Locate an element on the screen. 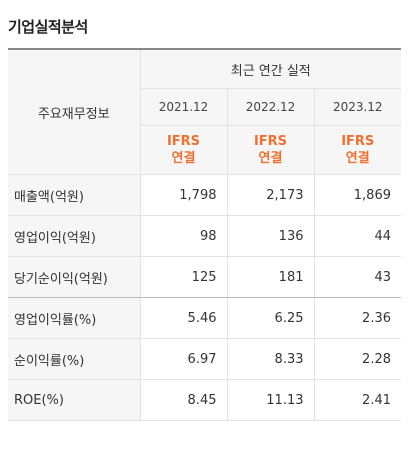 The width and height of the screenshot is (408, 449). table-cell: 98 is located at coordinates (183, 236).